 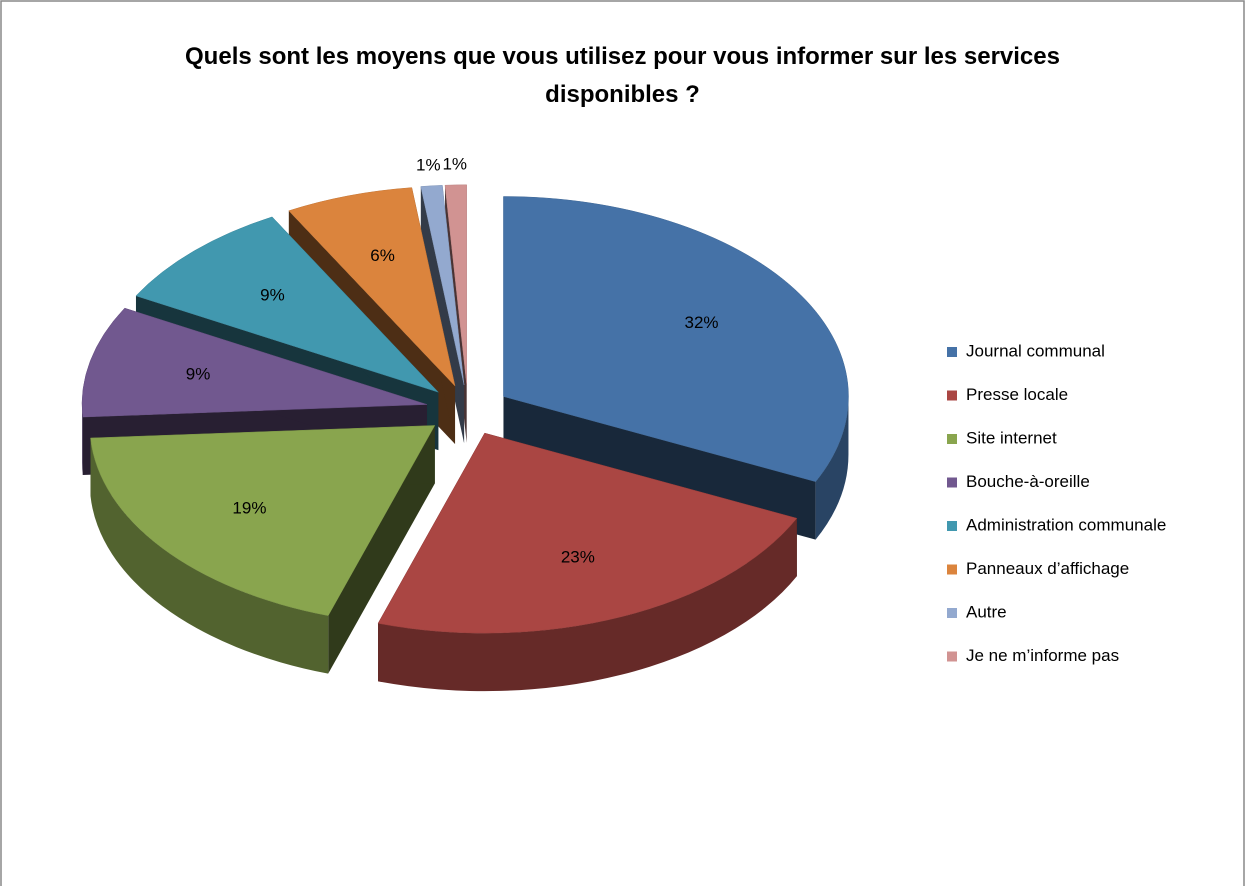 I want to click on legend-label: Journal communal, so click(x=1035, y=350).